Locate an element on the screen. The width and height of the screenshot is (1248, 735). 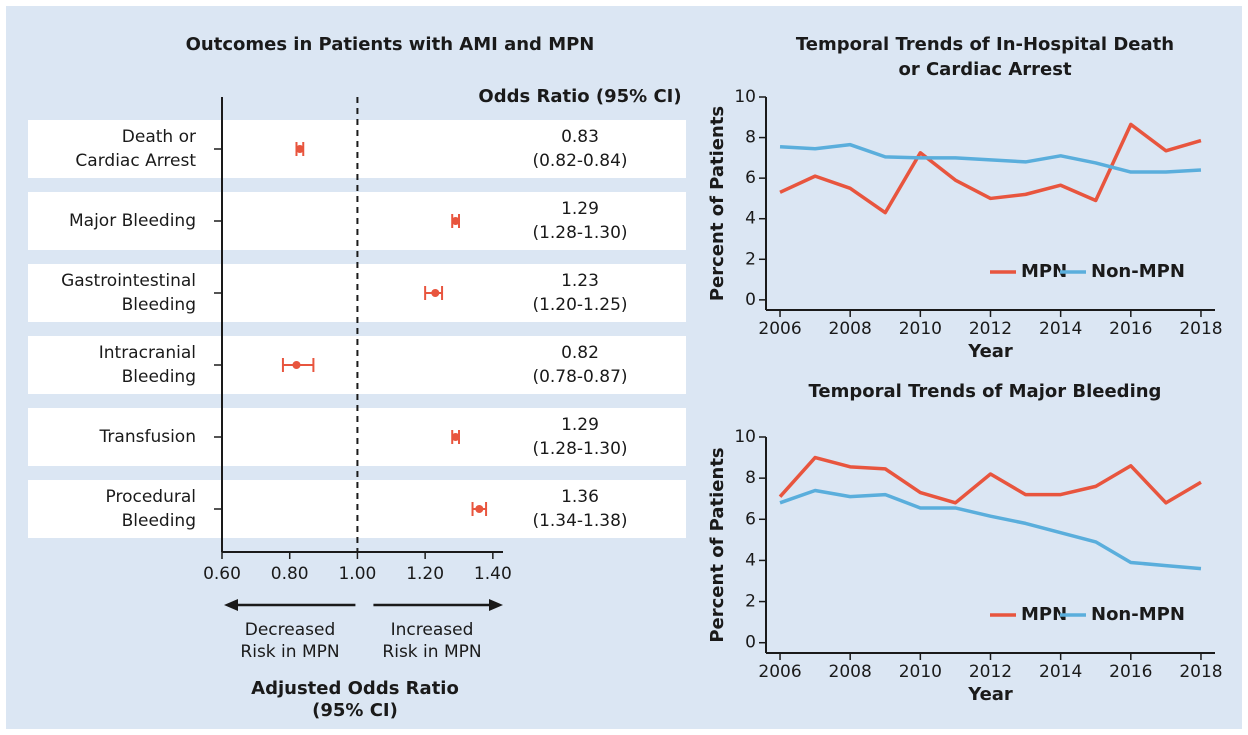
left-arrow-label: Risk in MPN is located at coordinates (289, 652).